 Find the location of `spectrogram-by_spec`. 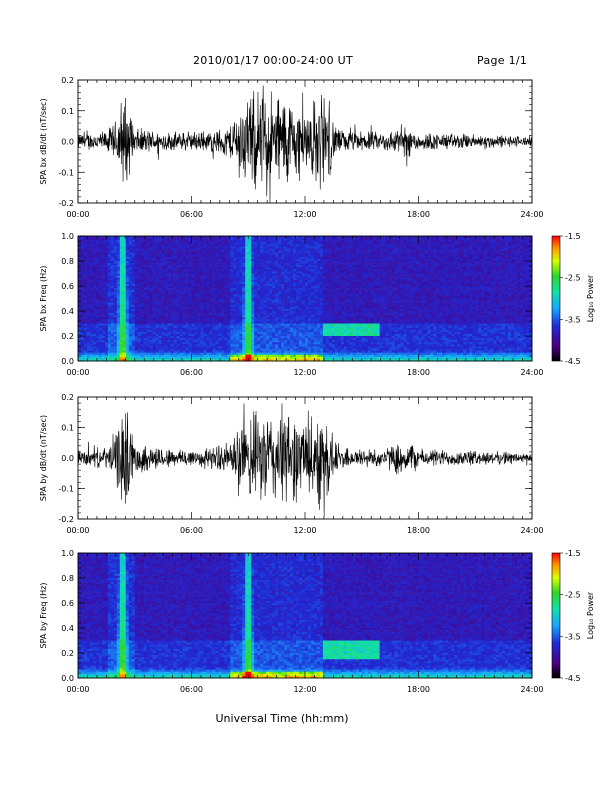

spectrogram-by_spec is located at coordinates (305, 616).